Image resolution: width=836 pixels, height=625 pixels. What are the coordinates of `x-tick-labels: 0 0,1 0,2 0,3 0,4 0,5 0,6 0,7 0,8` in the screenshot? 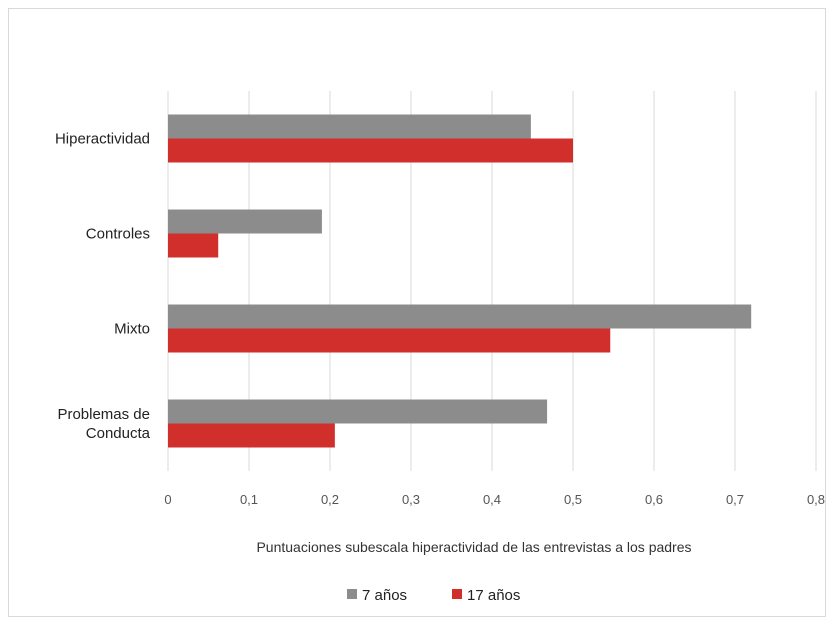 It's located at (494, 499).